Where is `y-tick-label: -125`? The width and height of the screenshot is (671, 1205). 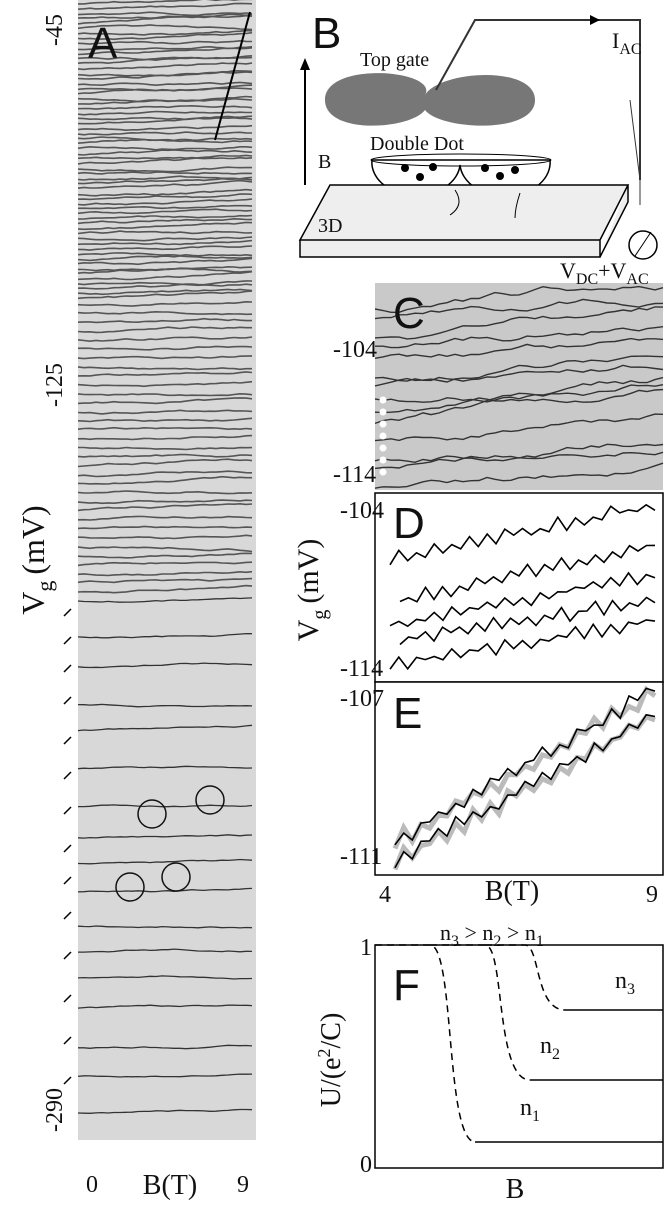
y-tick-label: -125 is located at coordinates (55, 385).